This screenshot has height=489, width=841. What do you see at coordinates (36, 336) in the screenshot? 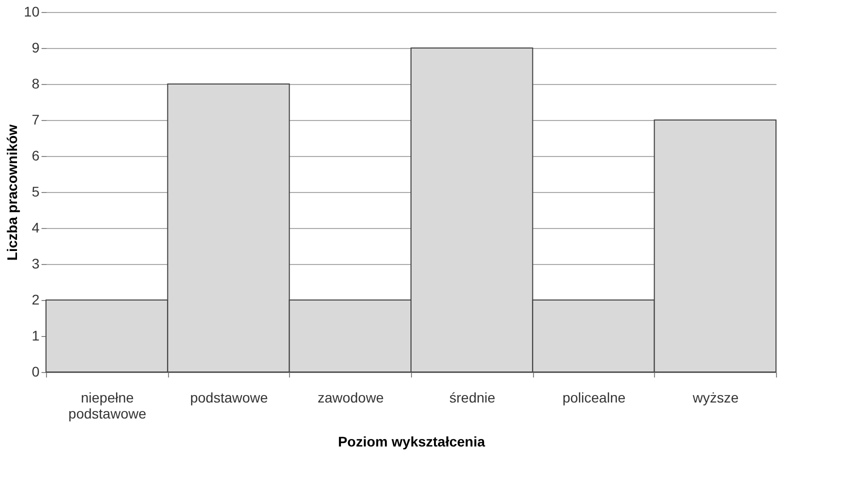
I see `y-tick-label: 1` at bounding box center [36, 336].